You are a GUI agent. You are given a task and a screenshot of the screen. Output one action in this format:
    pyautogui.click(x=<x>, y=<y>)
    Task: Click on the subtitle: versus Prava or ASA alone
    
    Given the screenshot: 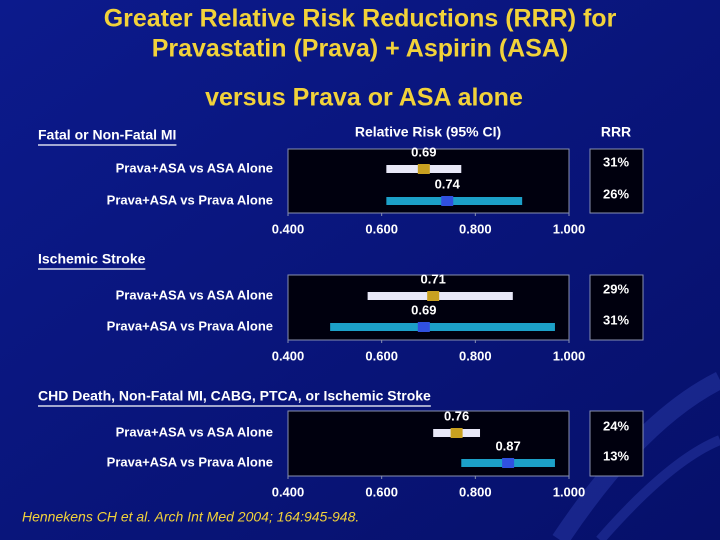 What is the action you would take?
    pyautogui.click(x=364, y=98)
    